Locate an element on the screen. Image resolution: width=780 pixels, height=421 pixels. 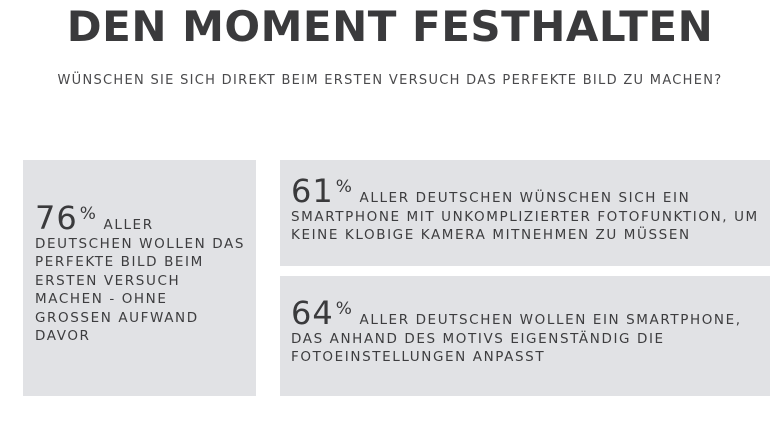
page-title: DEN MOMENT FESTHALTEN is located at coordinates (390, 26).